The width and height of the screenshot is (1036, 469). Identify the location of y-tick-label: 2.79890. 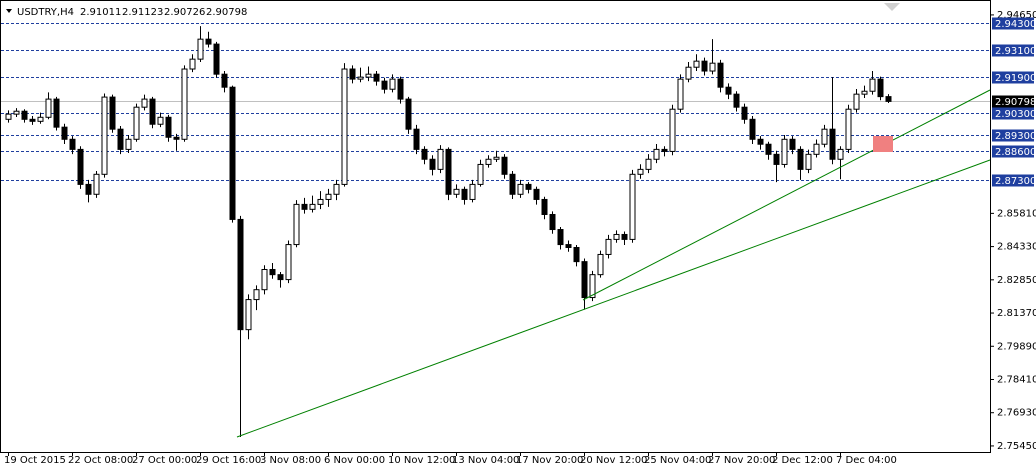
(1016, 346).